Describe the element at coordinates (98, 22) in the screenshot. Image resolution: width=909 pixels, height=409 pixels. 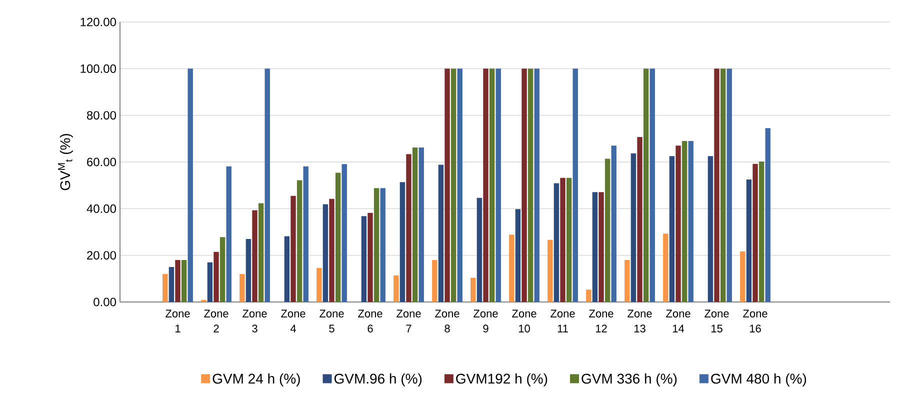
I see `y-tick-label: 120.00` at that location.